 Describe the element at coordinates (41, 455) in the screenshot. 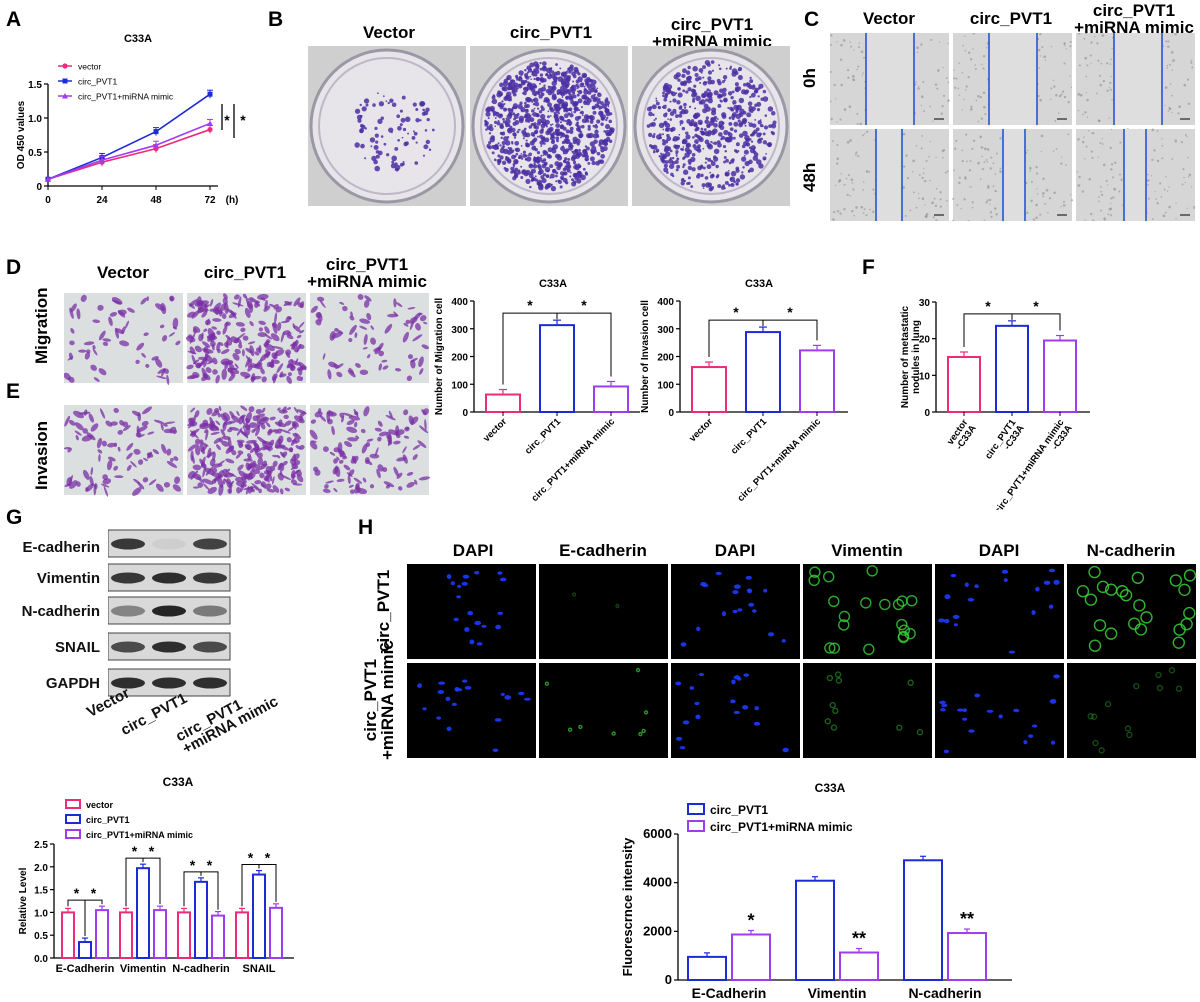

I see `panel-e-row-invasion: Invasion` at that location.